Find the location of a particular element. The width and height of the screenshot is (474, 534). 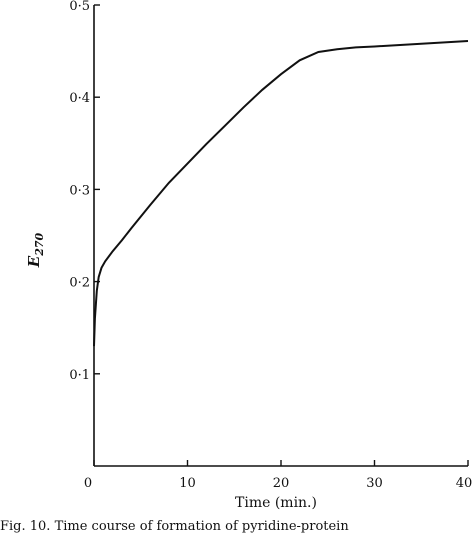

y-tick-label: 0·3 is located at coordinates (79, 190).